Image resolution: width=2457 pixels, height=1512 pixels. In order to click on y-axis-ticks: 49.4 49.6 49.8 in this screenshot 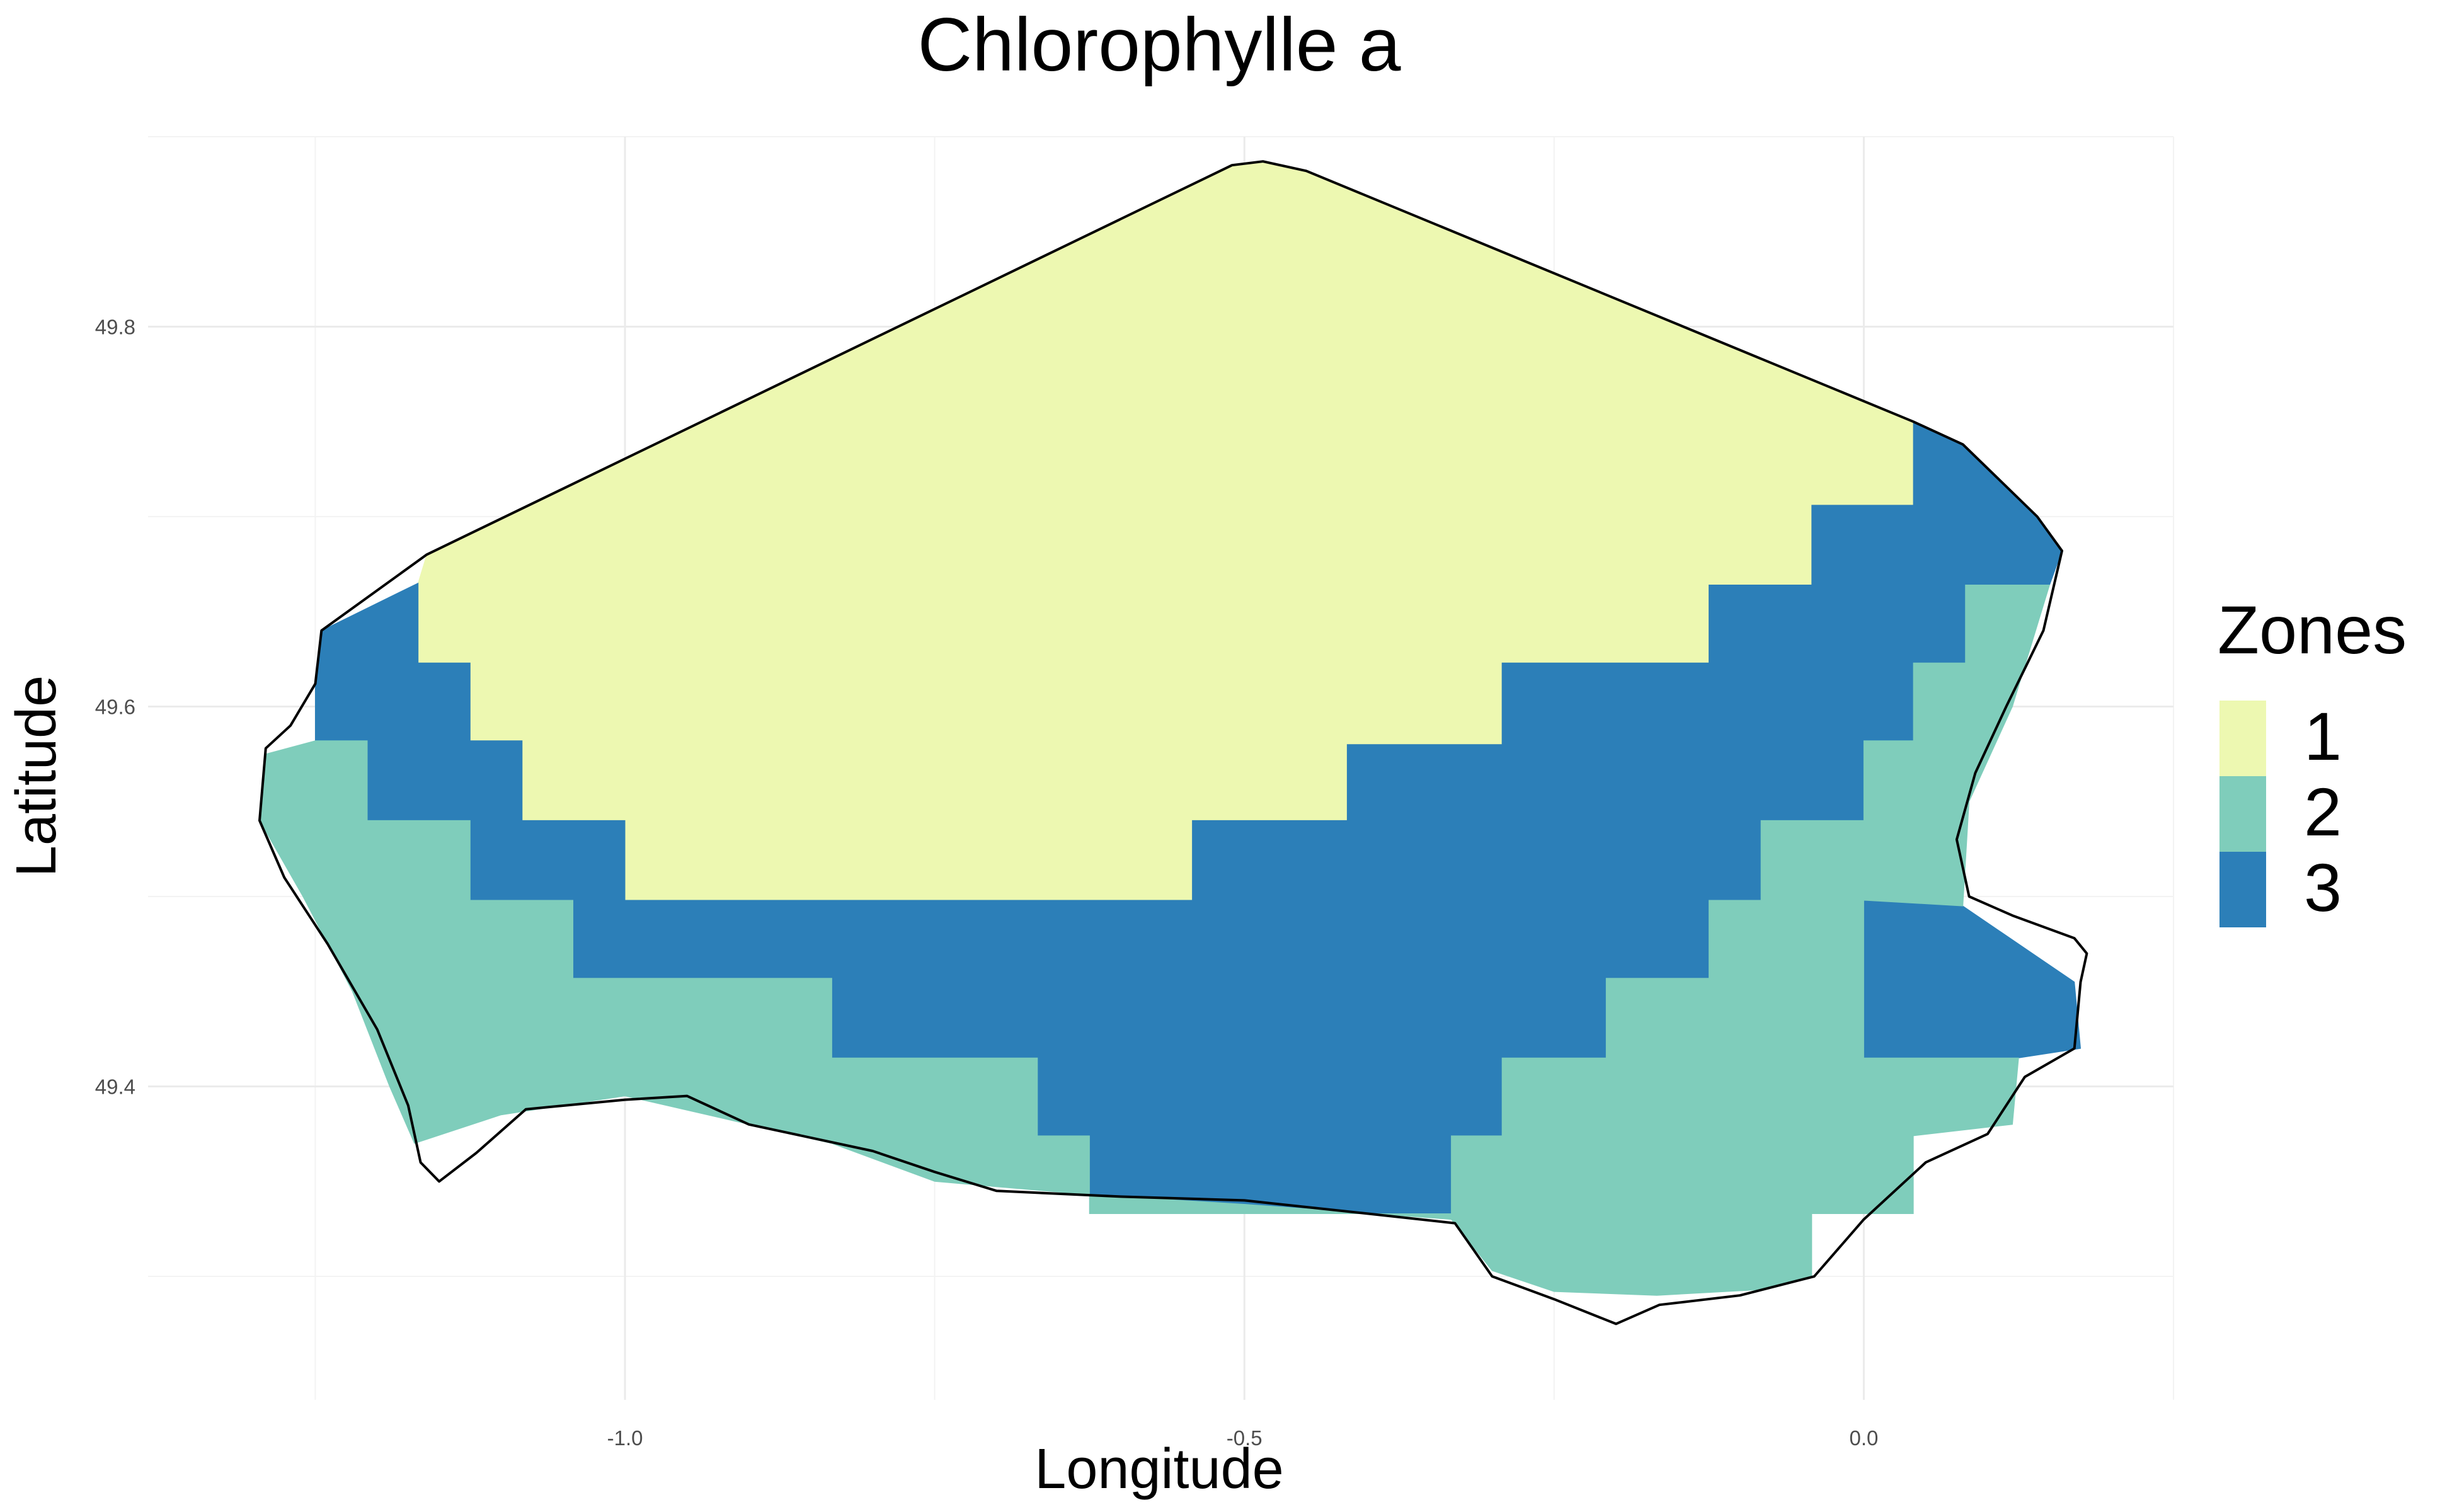, I will do `click(115, 707)`.